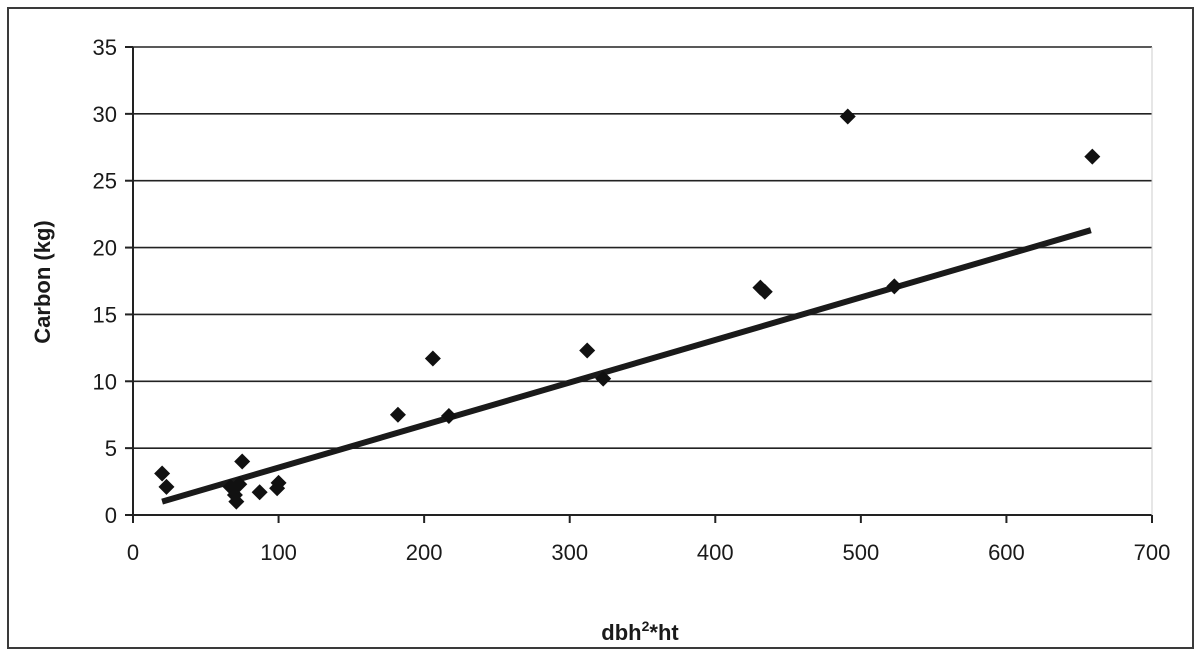 This screenshot has width=1201, height=655. What do you see at coordinates (646, 626) in the screenshot?
I see `x-axis-title-superscript: 2` at bounding box center [646, 626].